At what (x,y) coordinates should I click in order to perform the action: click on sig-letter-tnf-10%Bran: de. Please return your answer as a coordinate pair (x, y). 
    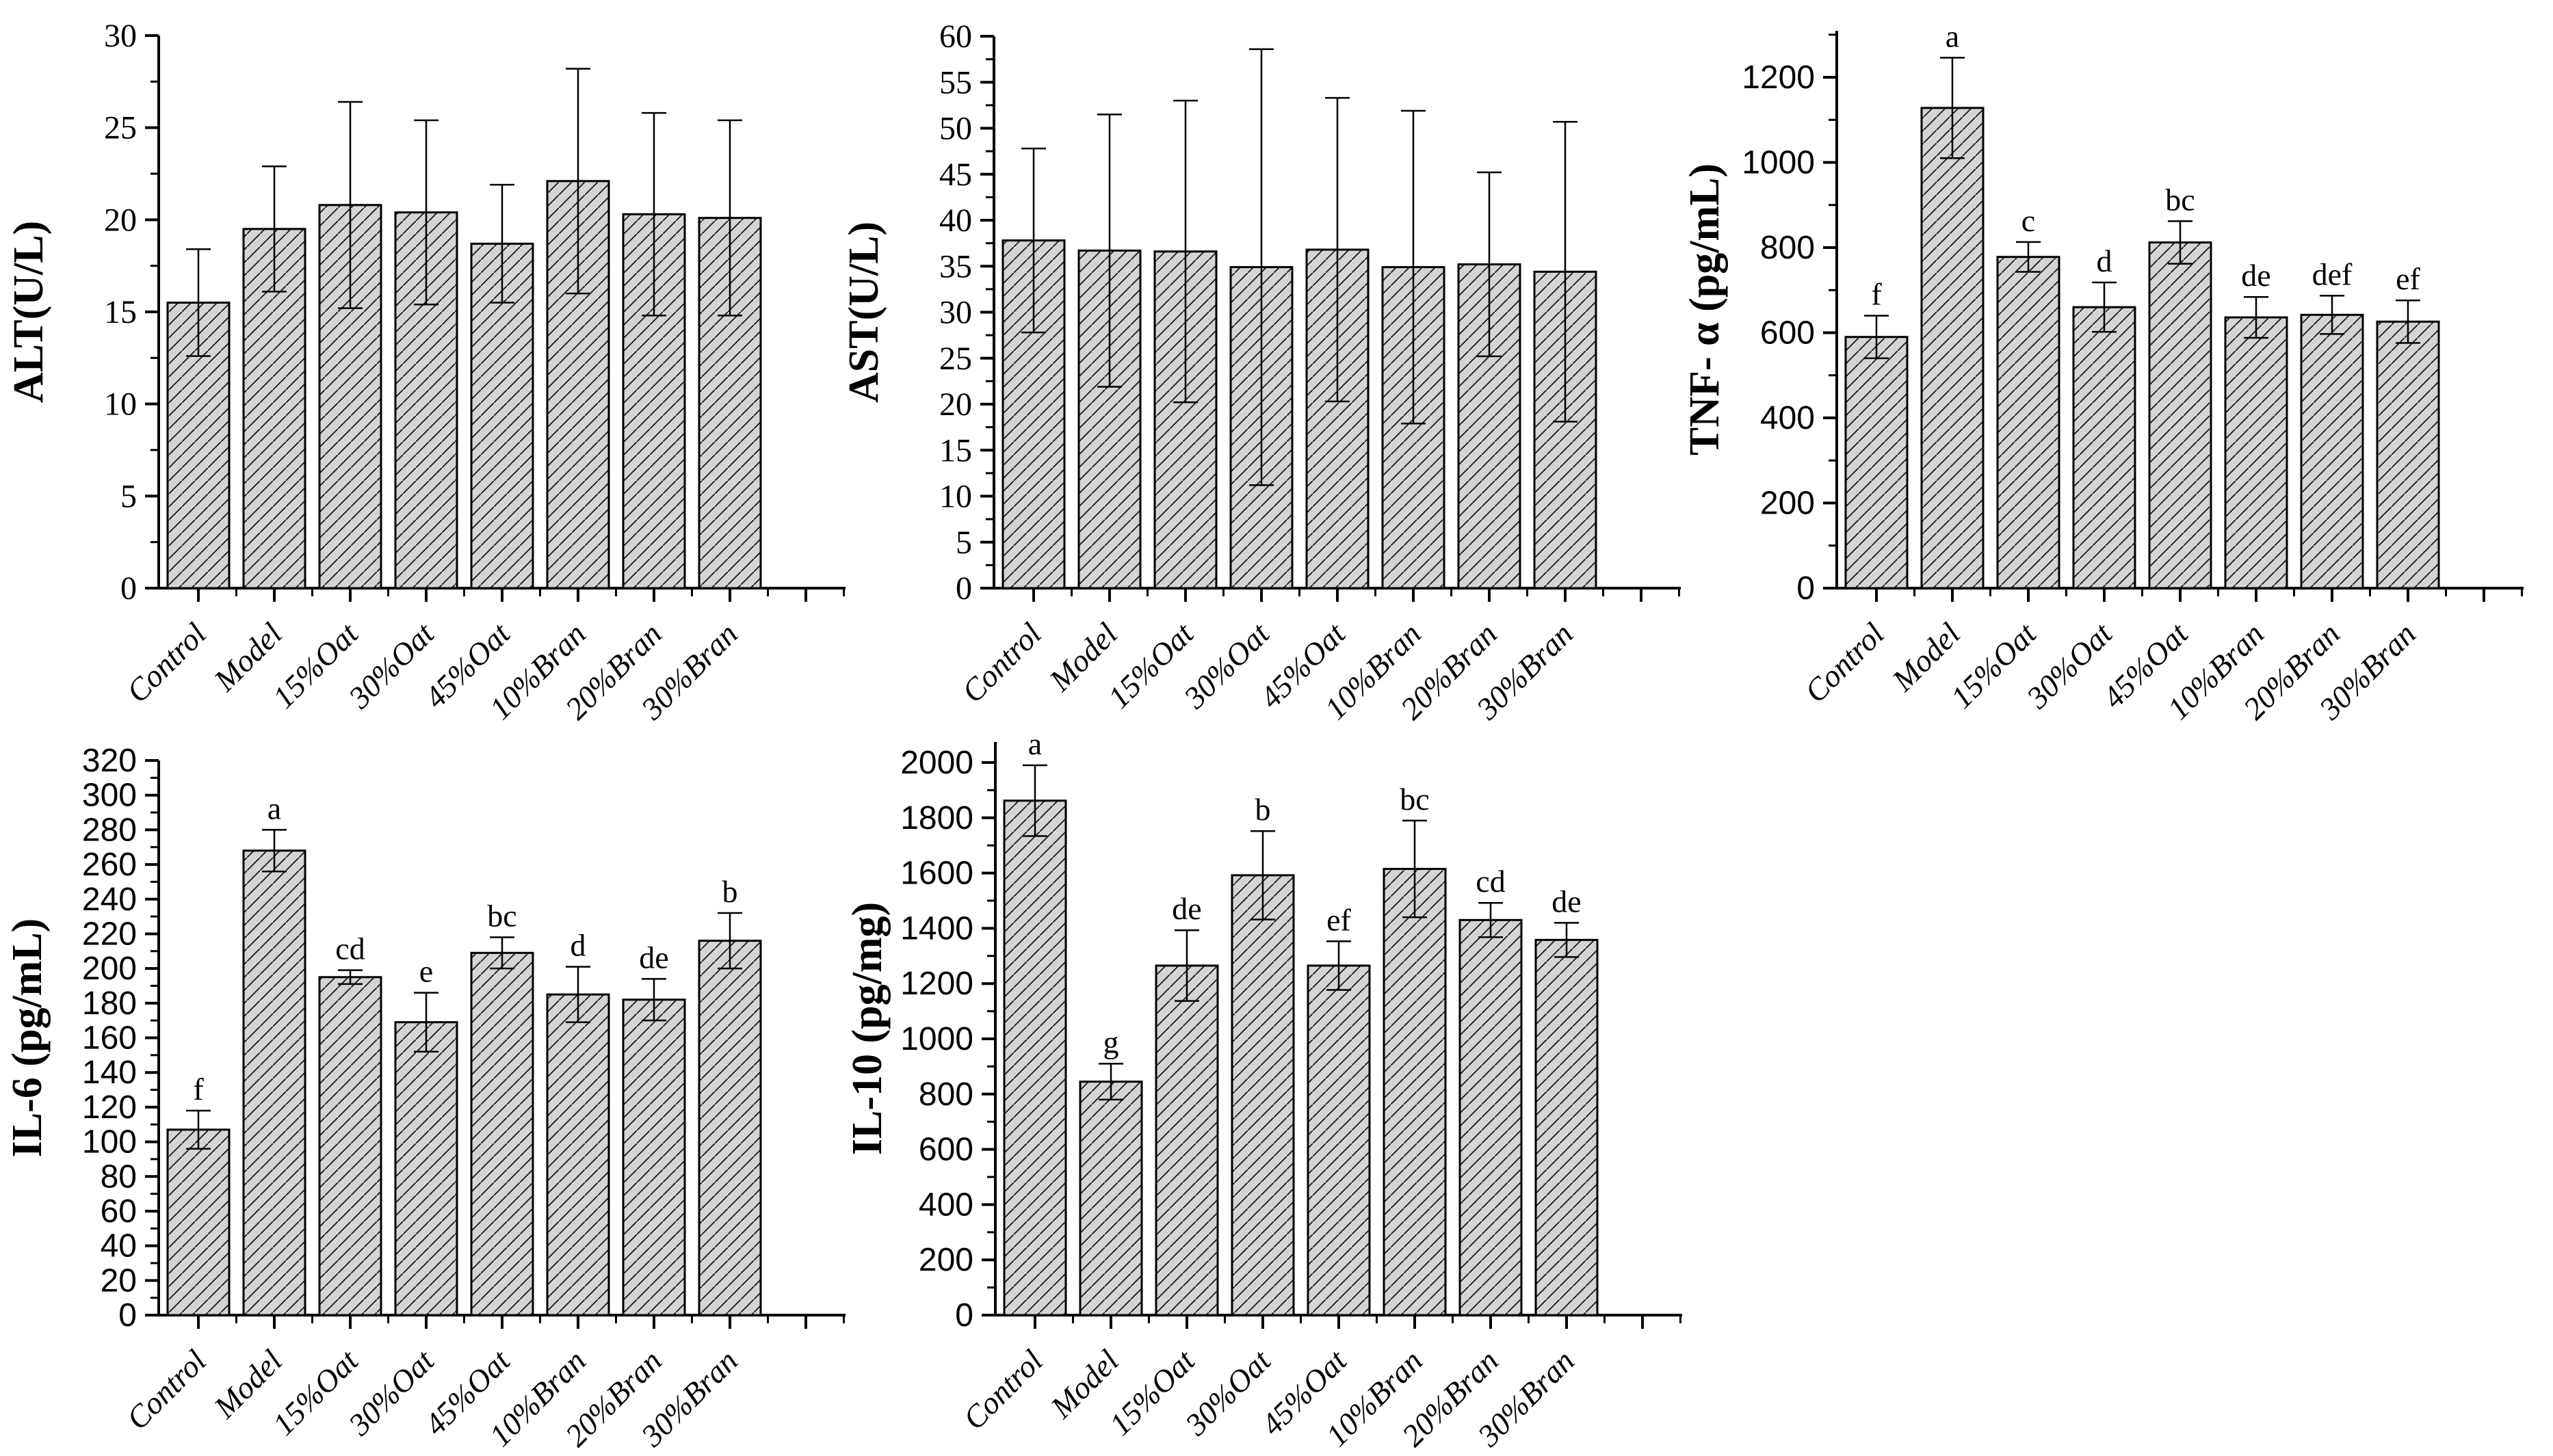
    Looking at the image, I should click on (2255, 275).